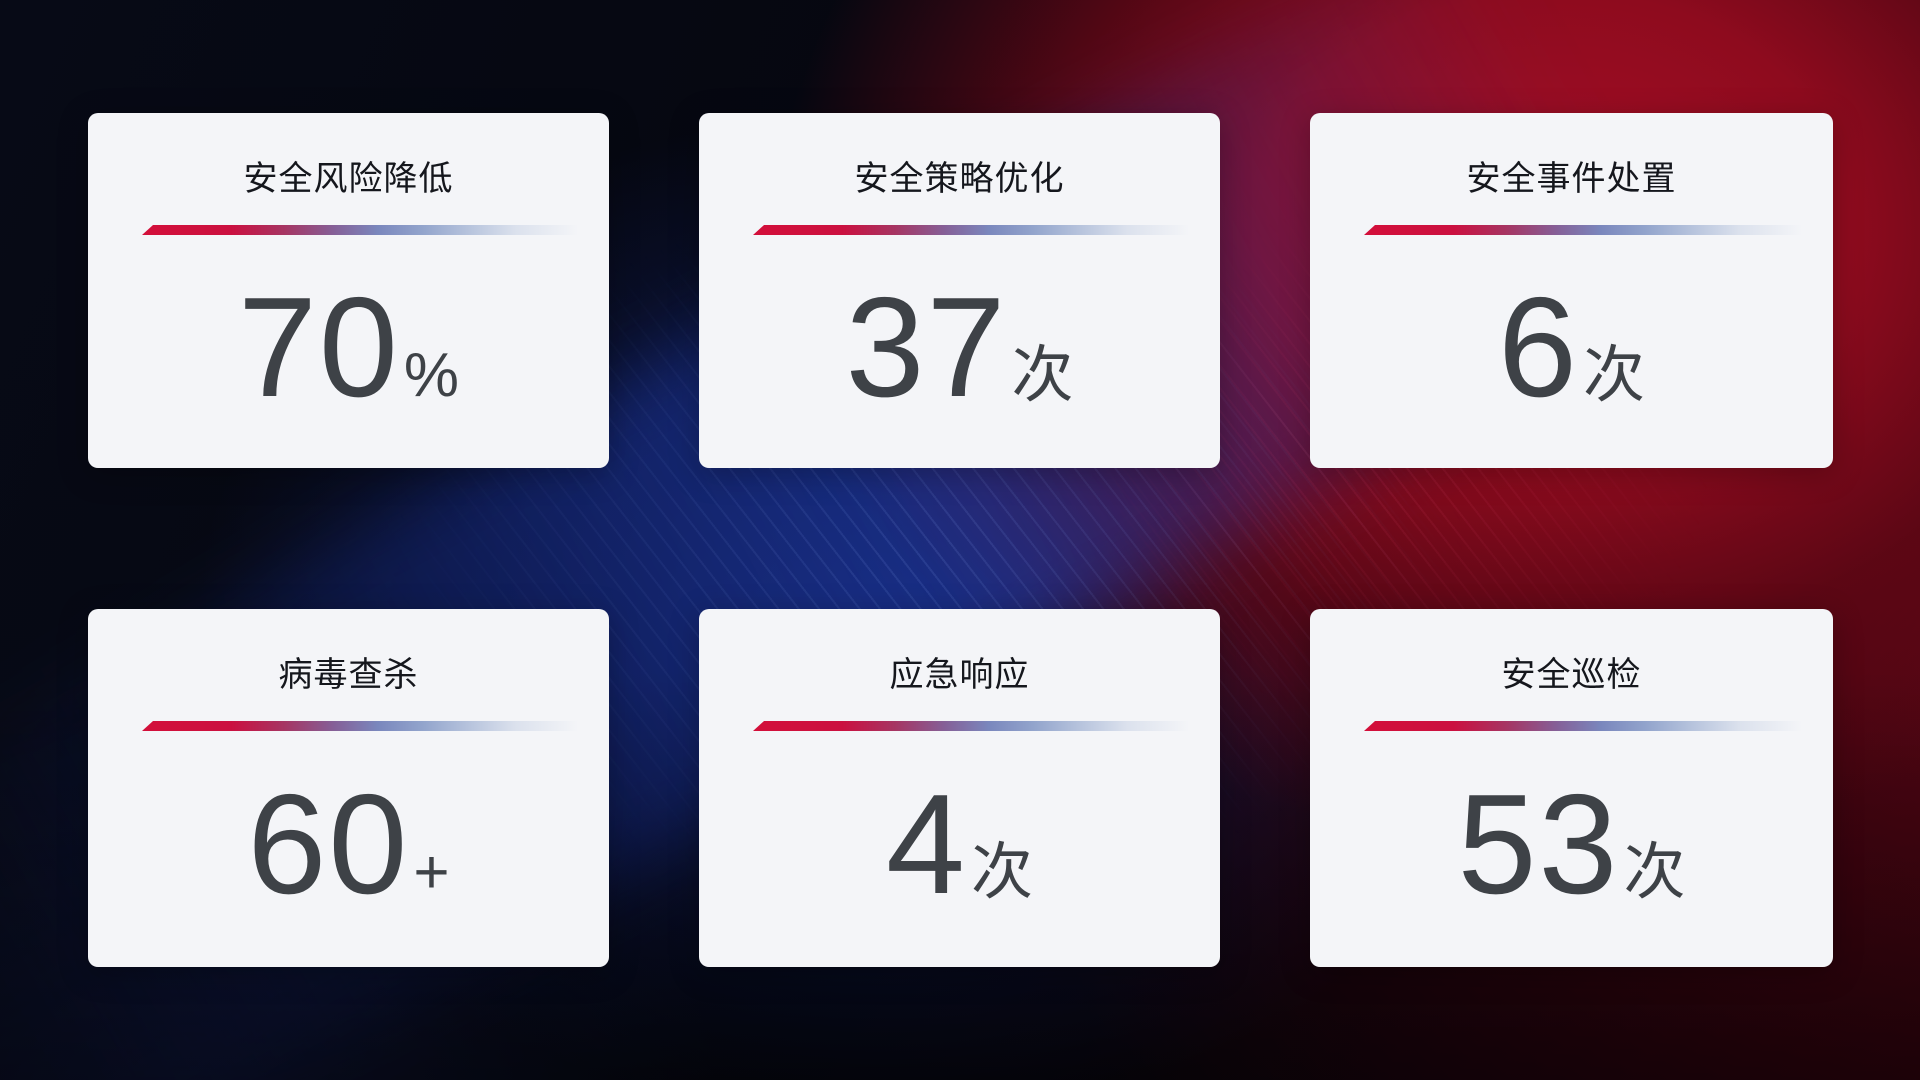 This screenshot has width=1920, height=1080. What do you see at coordinates (318, 347) in the screenshot?
I see `value-number: 70` at bounding box center [318, 347].